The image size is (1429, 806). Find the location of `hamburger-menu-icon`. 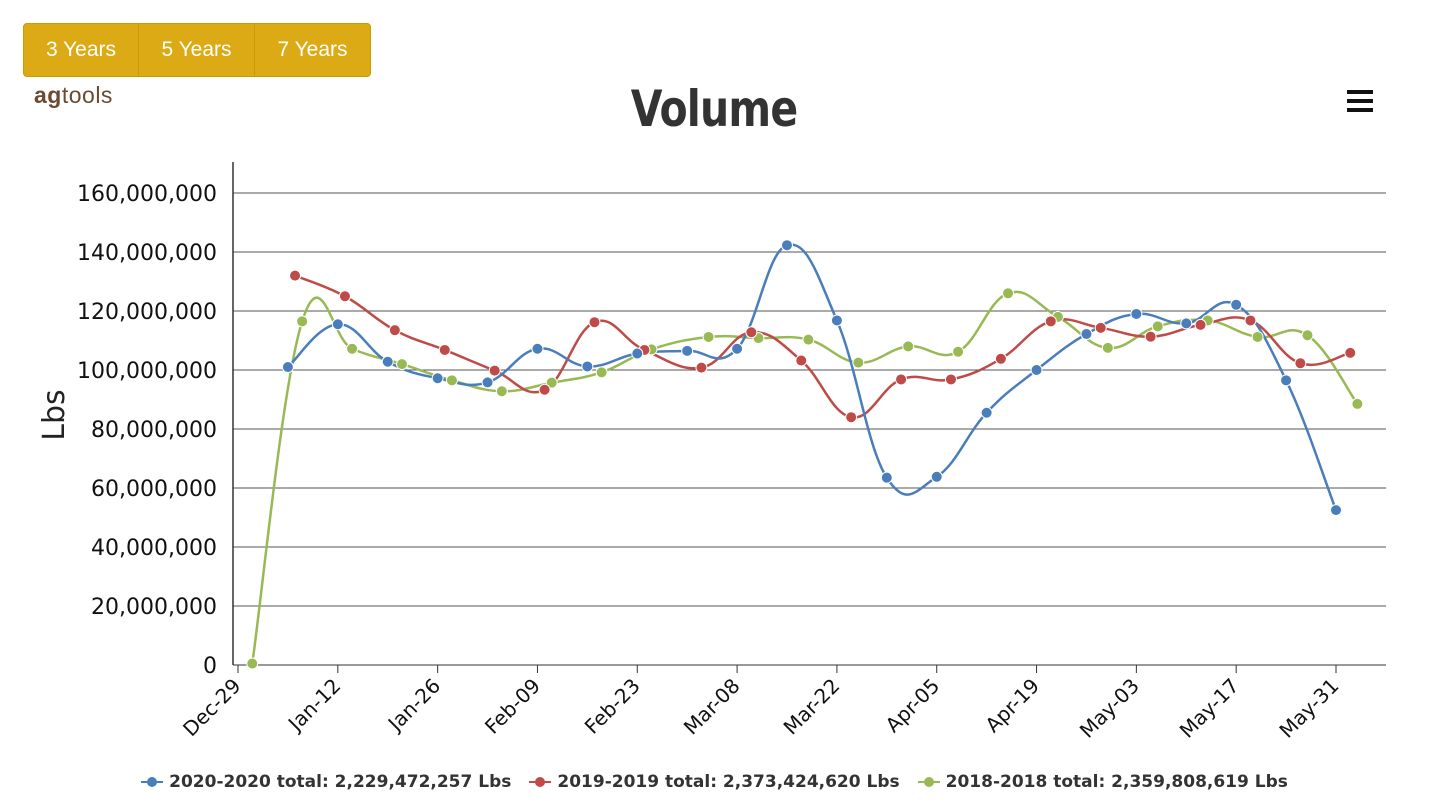

hamburger-menu-icon is located at coordinates (1360, 101).